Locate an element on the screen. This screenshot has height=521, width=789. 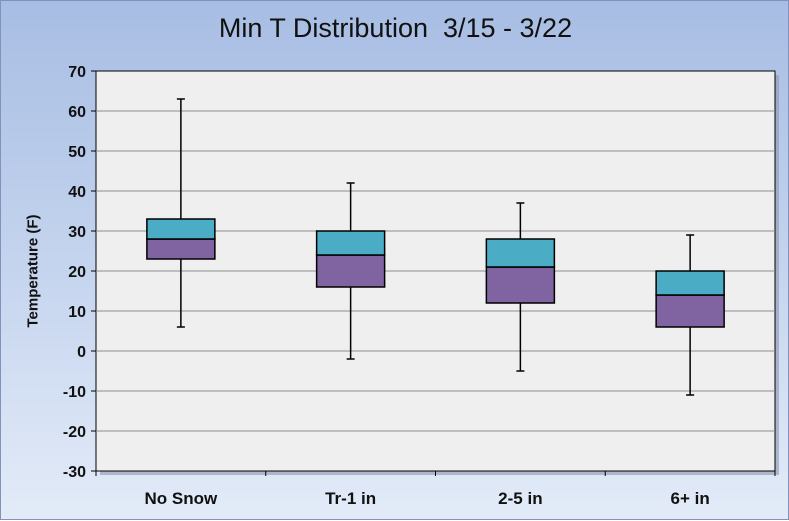
y-tick-label: 60 is located at coordinates (77, 112).